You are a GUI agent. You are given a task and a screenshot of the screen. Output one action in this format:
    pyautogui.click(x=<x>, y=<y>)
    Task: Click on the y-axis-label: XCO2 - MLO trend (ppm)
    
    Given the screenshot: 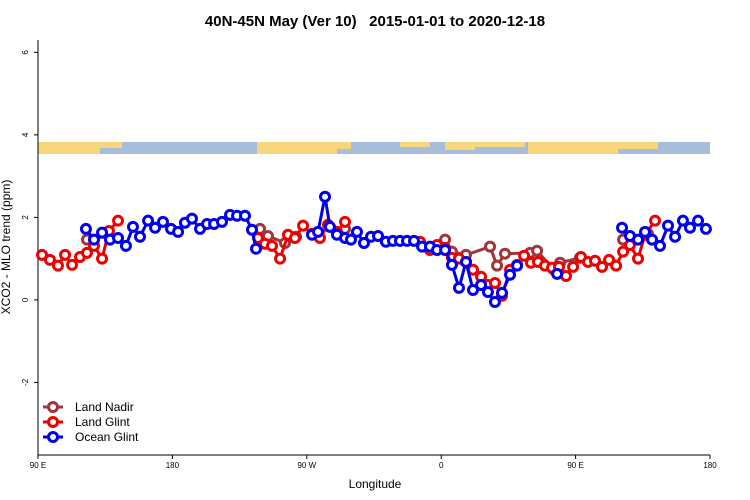 What is the action you would take?
    pyautogui.click(x=6, y=247)
    